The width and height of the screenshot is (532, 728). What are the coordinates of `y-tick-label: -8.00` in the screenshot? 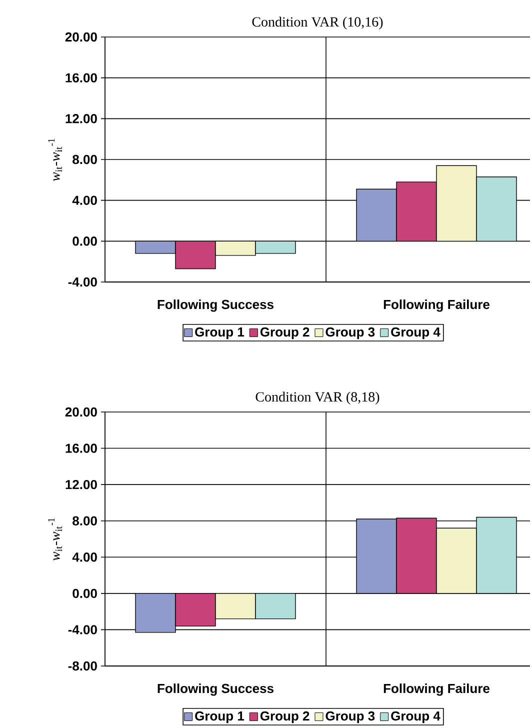 It's located at (82, 666).